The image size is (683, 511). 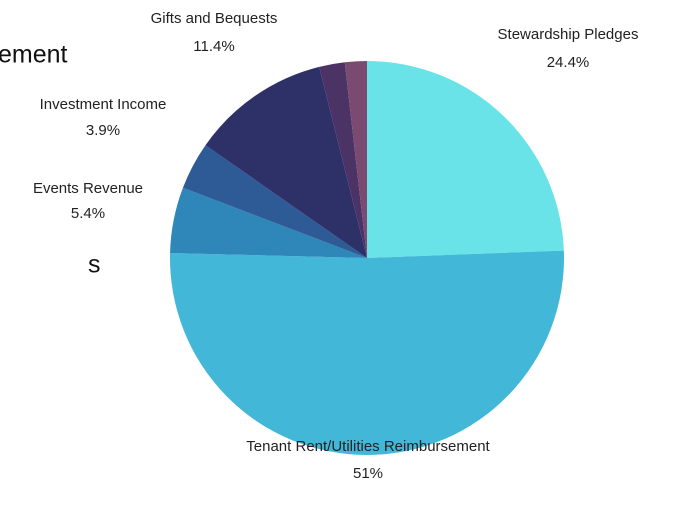 I want to click on slice-label: Tenant Rent/Utilities Reimbursement, so click(x=368, y=446).